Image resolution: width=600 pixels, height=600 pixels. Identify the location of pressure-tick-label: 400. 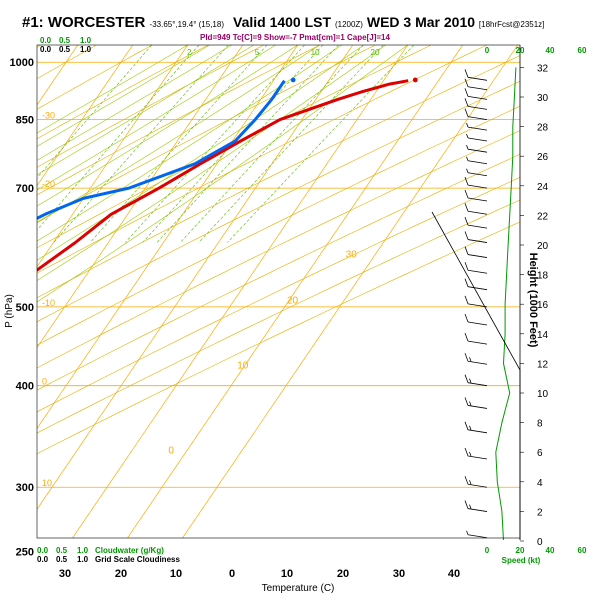
(25, 387).